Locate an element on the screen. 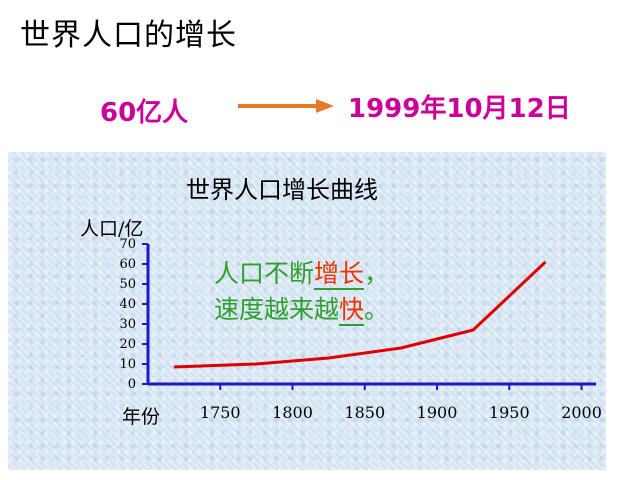  population-series-line is located at coordinates (360, 314).